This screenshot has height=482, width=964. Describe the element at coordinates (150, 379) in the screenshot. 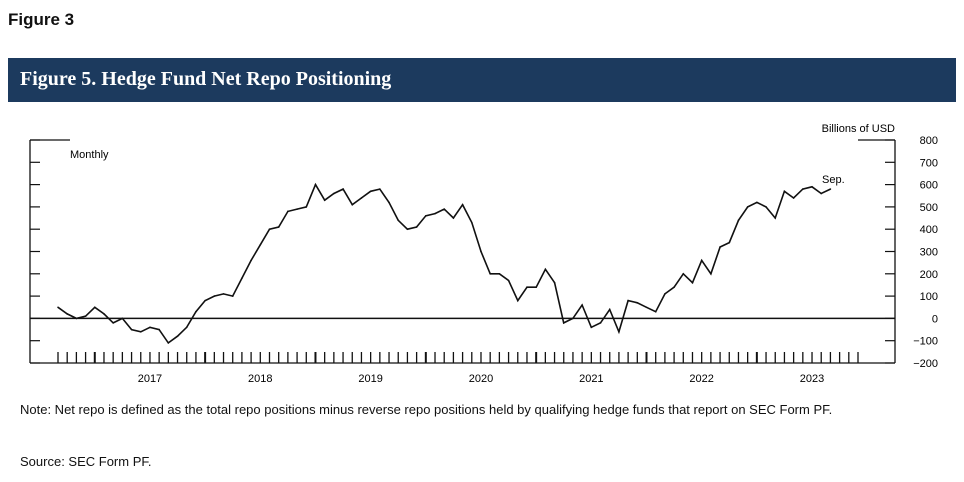

I see `x-tick-label: 2017` at that location.